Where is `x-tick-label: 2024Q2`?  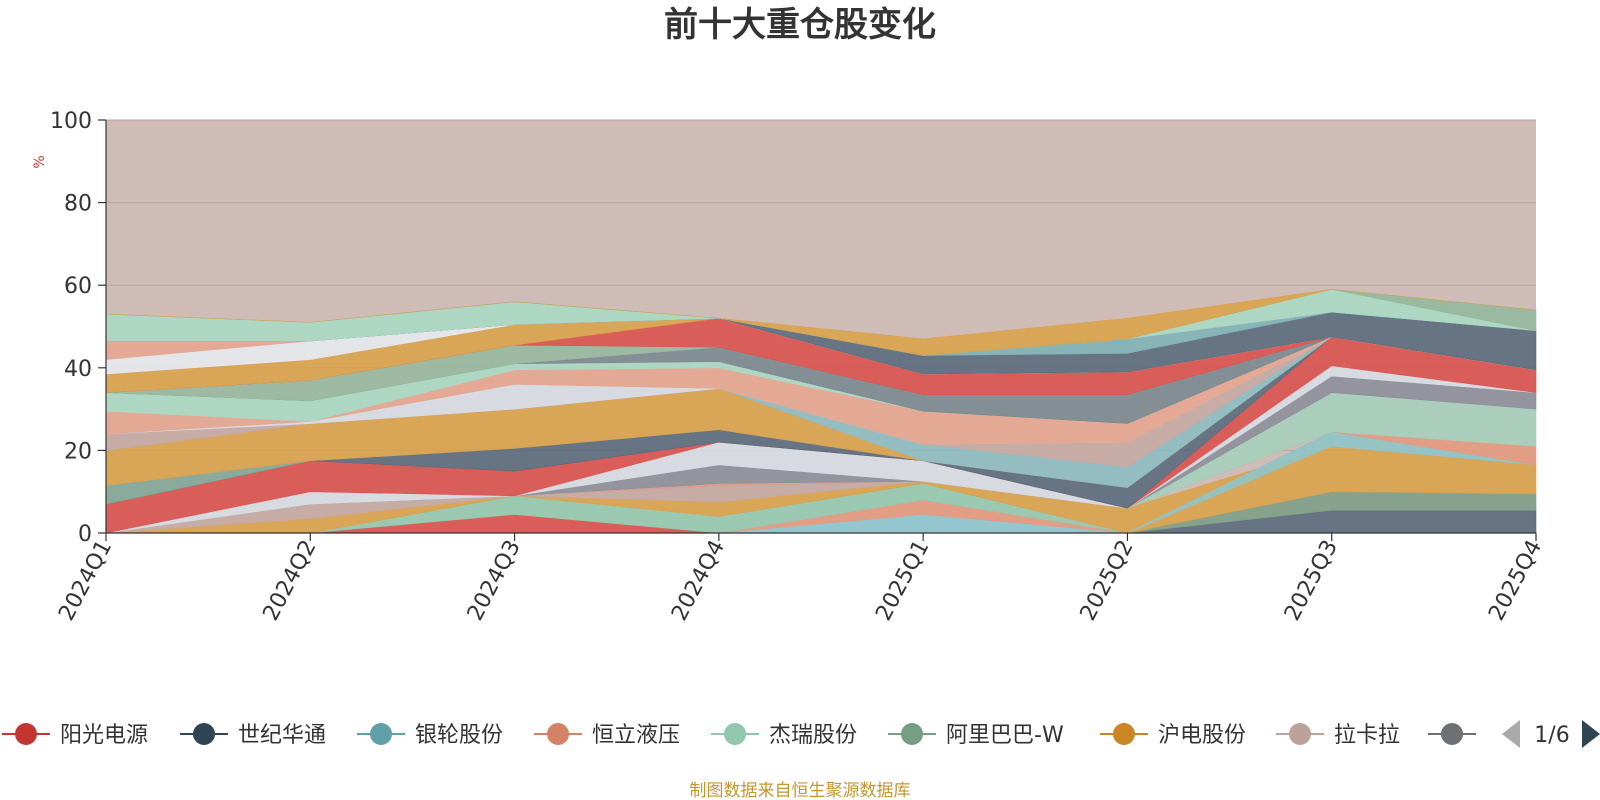 x-tick-label: 2024Q2 is located at coordinates (290, 580).